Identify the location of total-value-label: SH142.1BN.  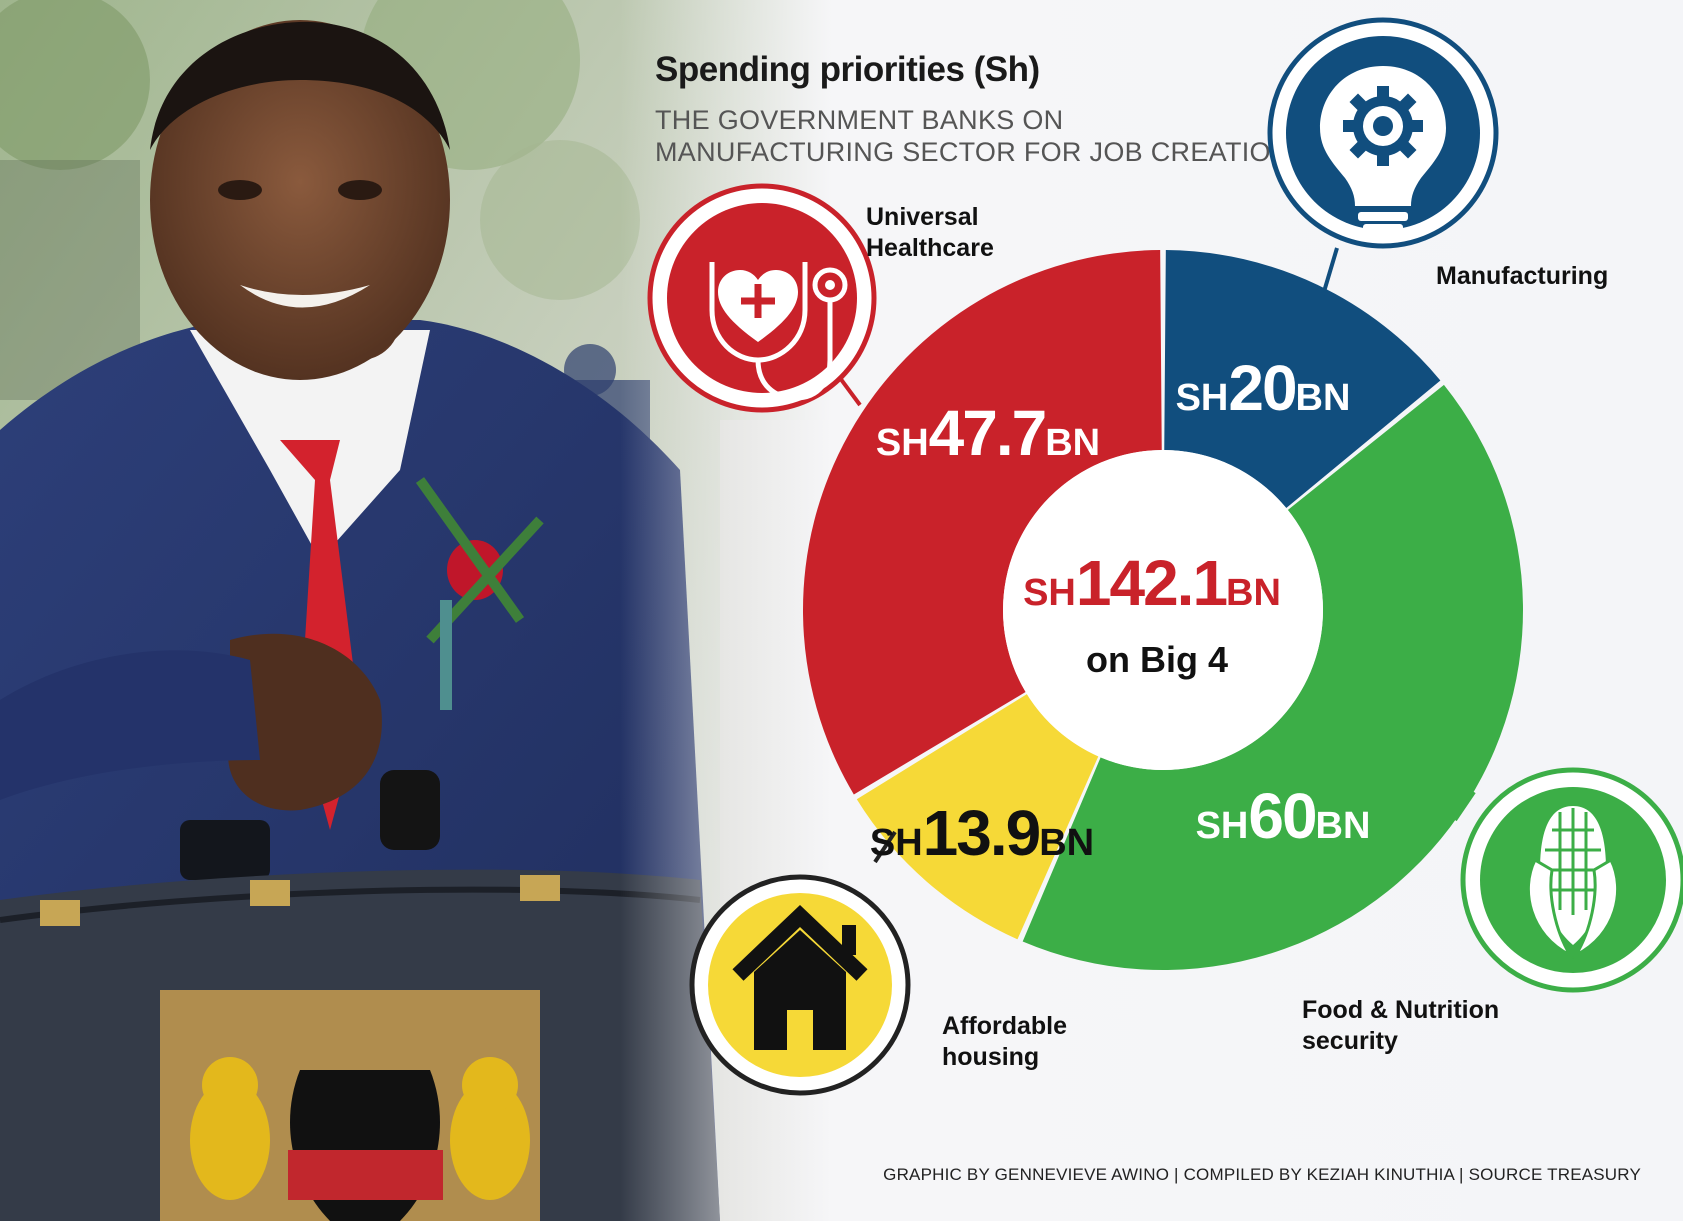
(1152, 583).